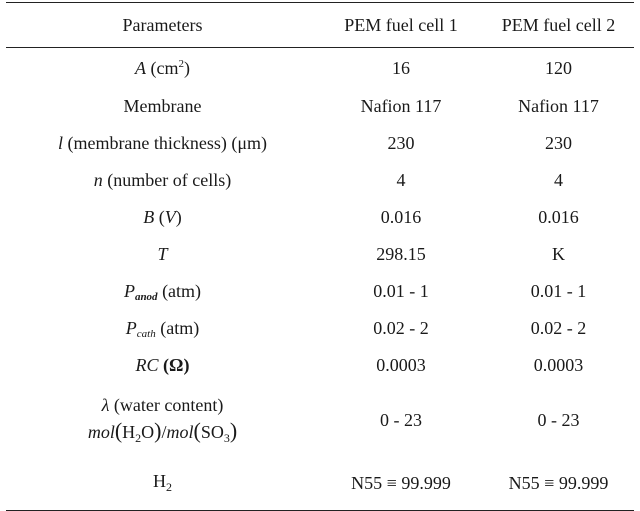 The height and width of the screenshot is (511, 640). Describe the element at coordinates (401, 328) in the screenshot. I see `value-p-cath-cell1: 0.02 - 2` at that location.